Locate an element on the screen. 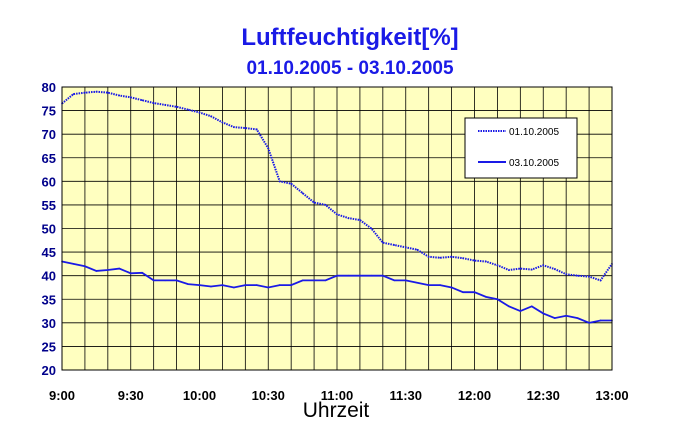 This screenshot has width=700, height=435. chart-subtitle: 01.10.2005 - 03.10.2005 is located at coordinates (350, 68).